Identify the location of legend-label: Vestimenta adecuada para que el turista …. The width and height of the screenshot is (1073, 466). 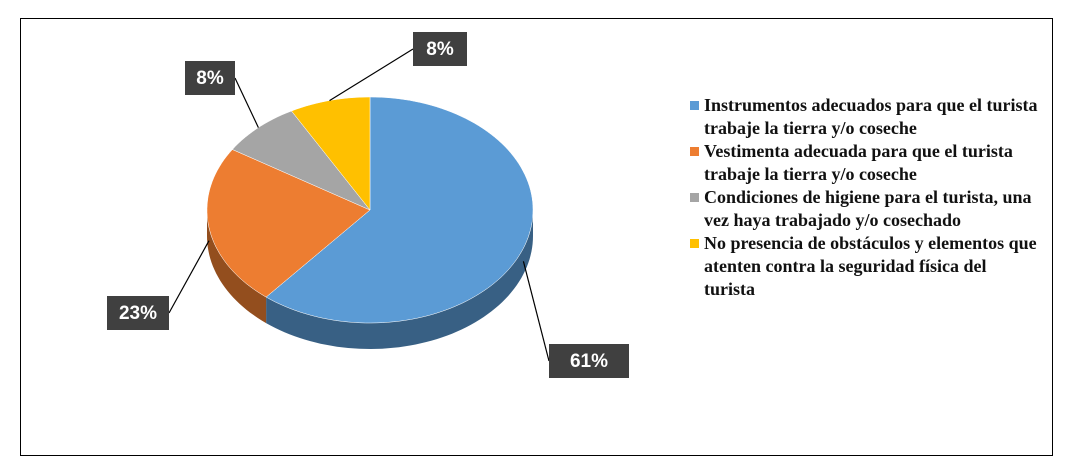
(858, 162).